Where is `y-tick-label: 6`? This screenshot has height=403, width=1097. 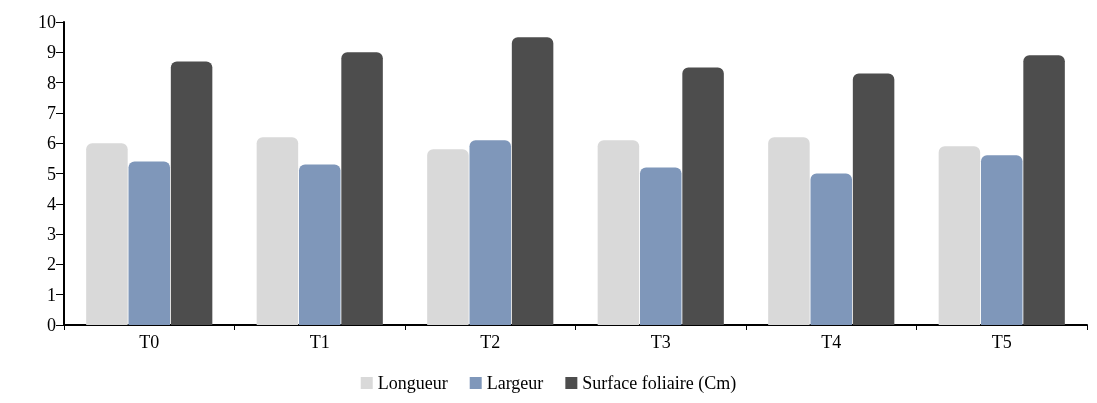
y-tick-label: 6 is located at coordinates (51, 143).